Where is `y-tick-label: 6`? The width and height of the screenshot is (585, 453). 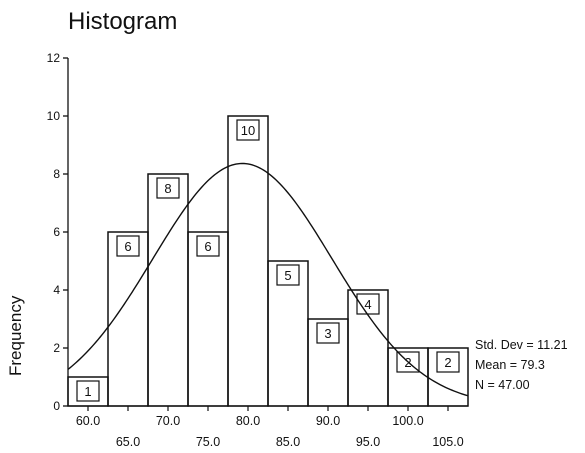
y-tick-label: 6 is located at coordinates (56, 232).